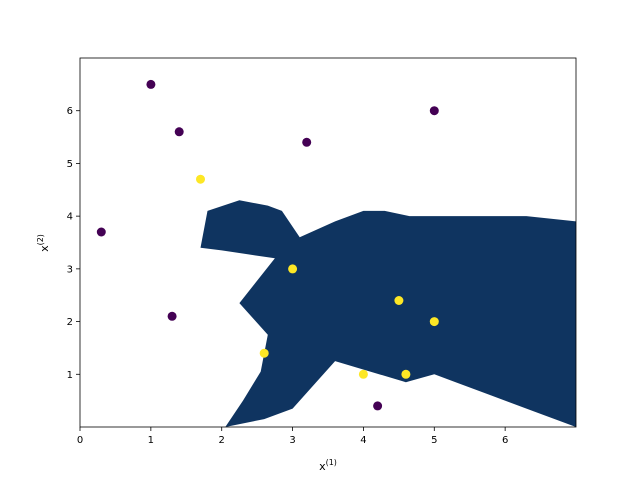 This screenshot has width=640, height=480. I want to click on x-axis-label: x(1), so click(328, 465).